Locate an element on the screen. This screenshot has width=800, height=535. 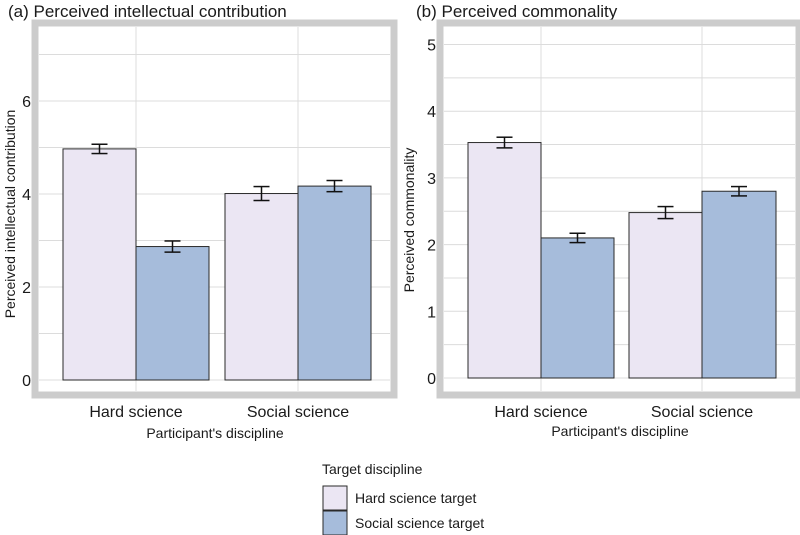
panel-b-x-ticks: Hard science Social science is located at coordinates (623, 412).